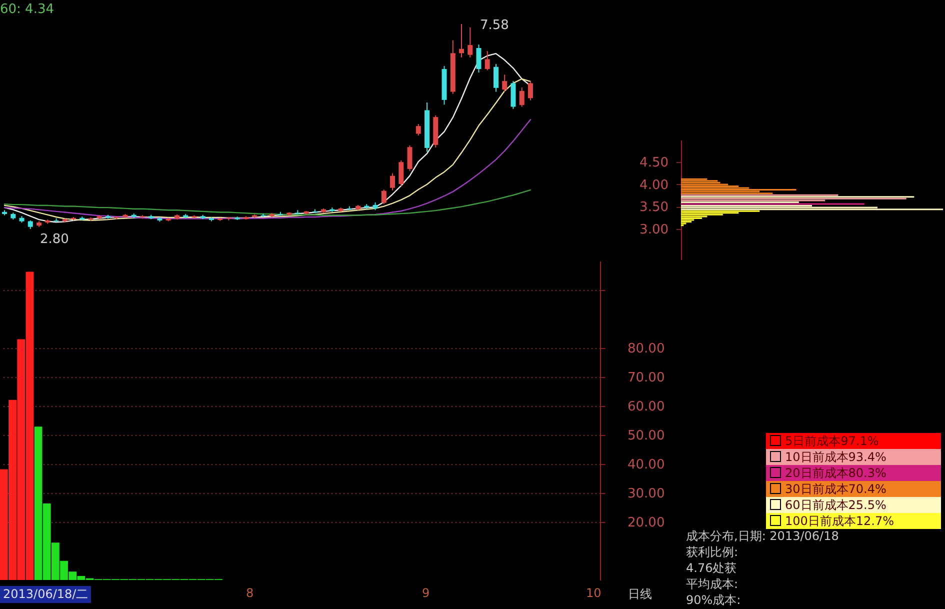 Image resolution: width=945 pixels, height=609 pixels. I want to click on text: 成本分布,日期: 2013/06/18, so click(762, 536).